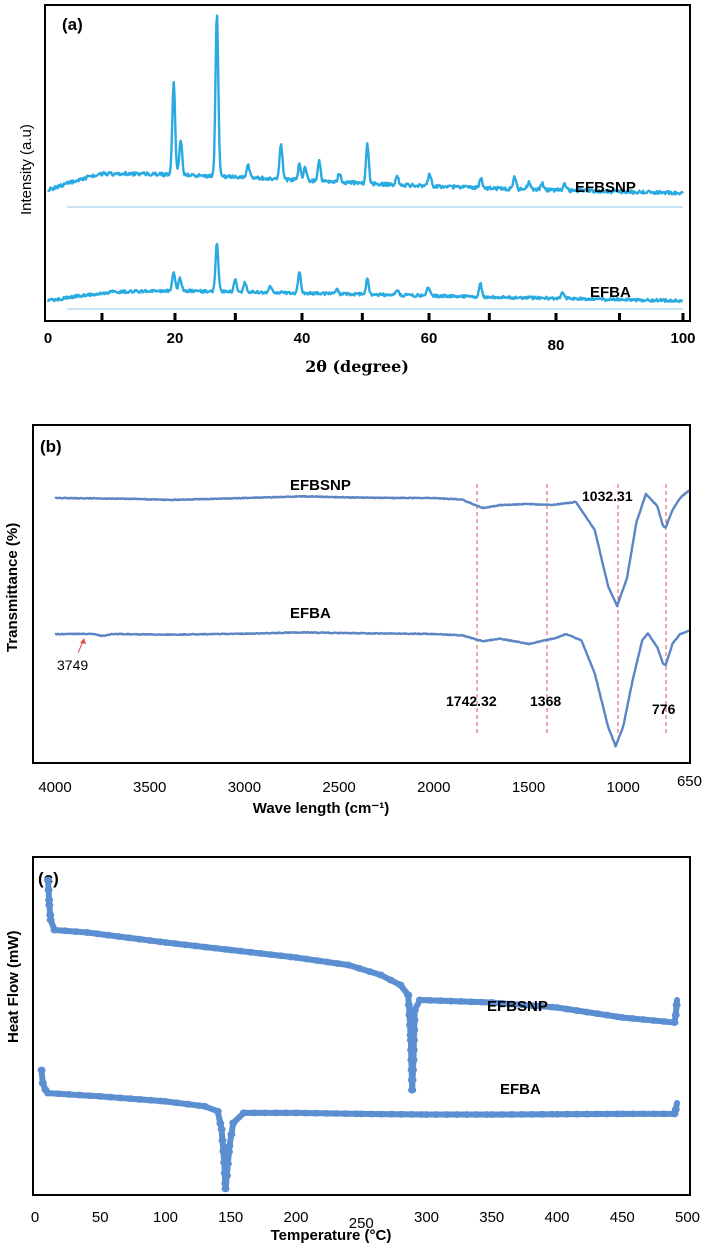  What do you see at coordinates (51, 446) in the screenshot?
I see `panel-b-label: (b)` at bounding box center [51, 446].